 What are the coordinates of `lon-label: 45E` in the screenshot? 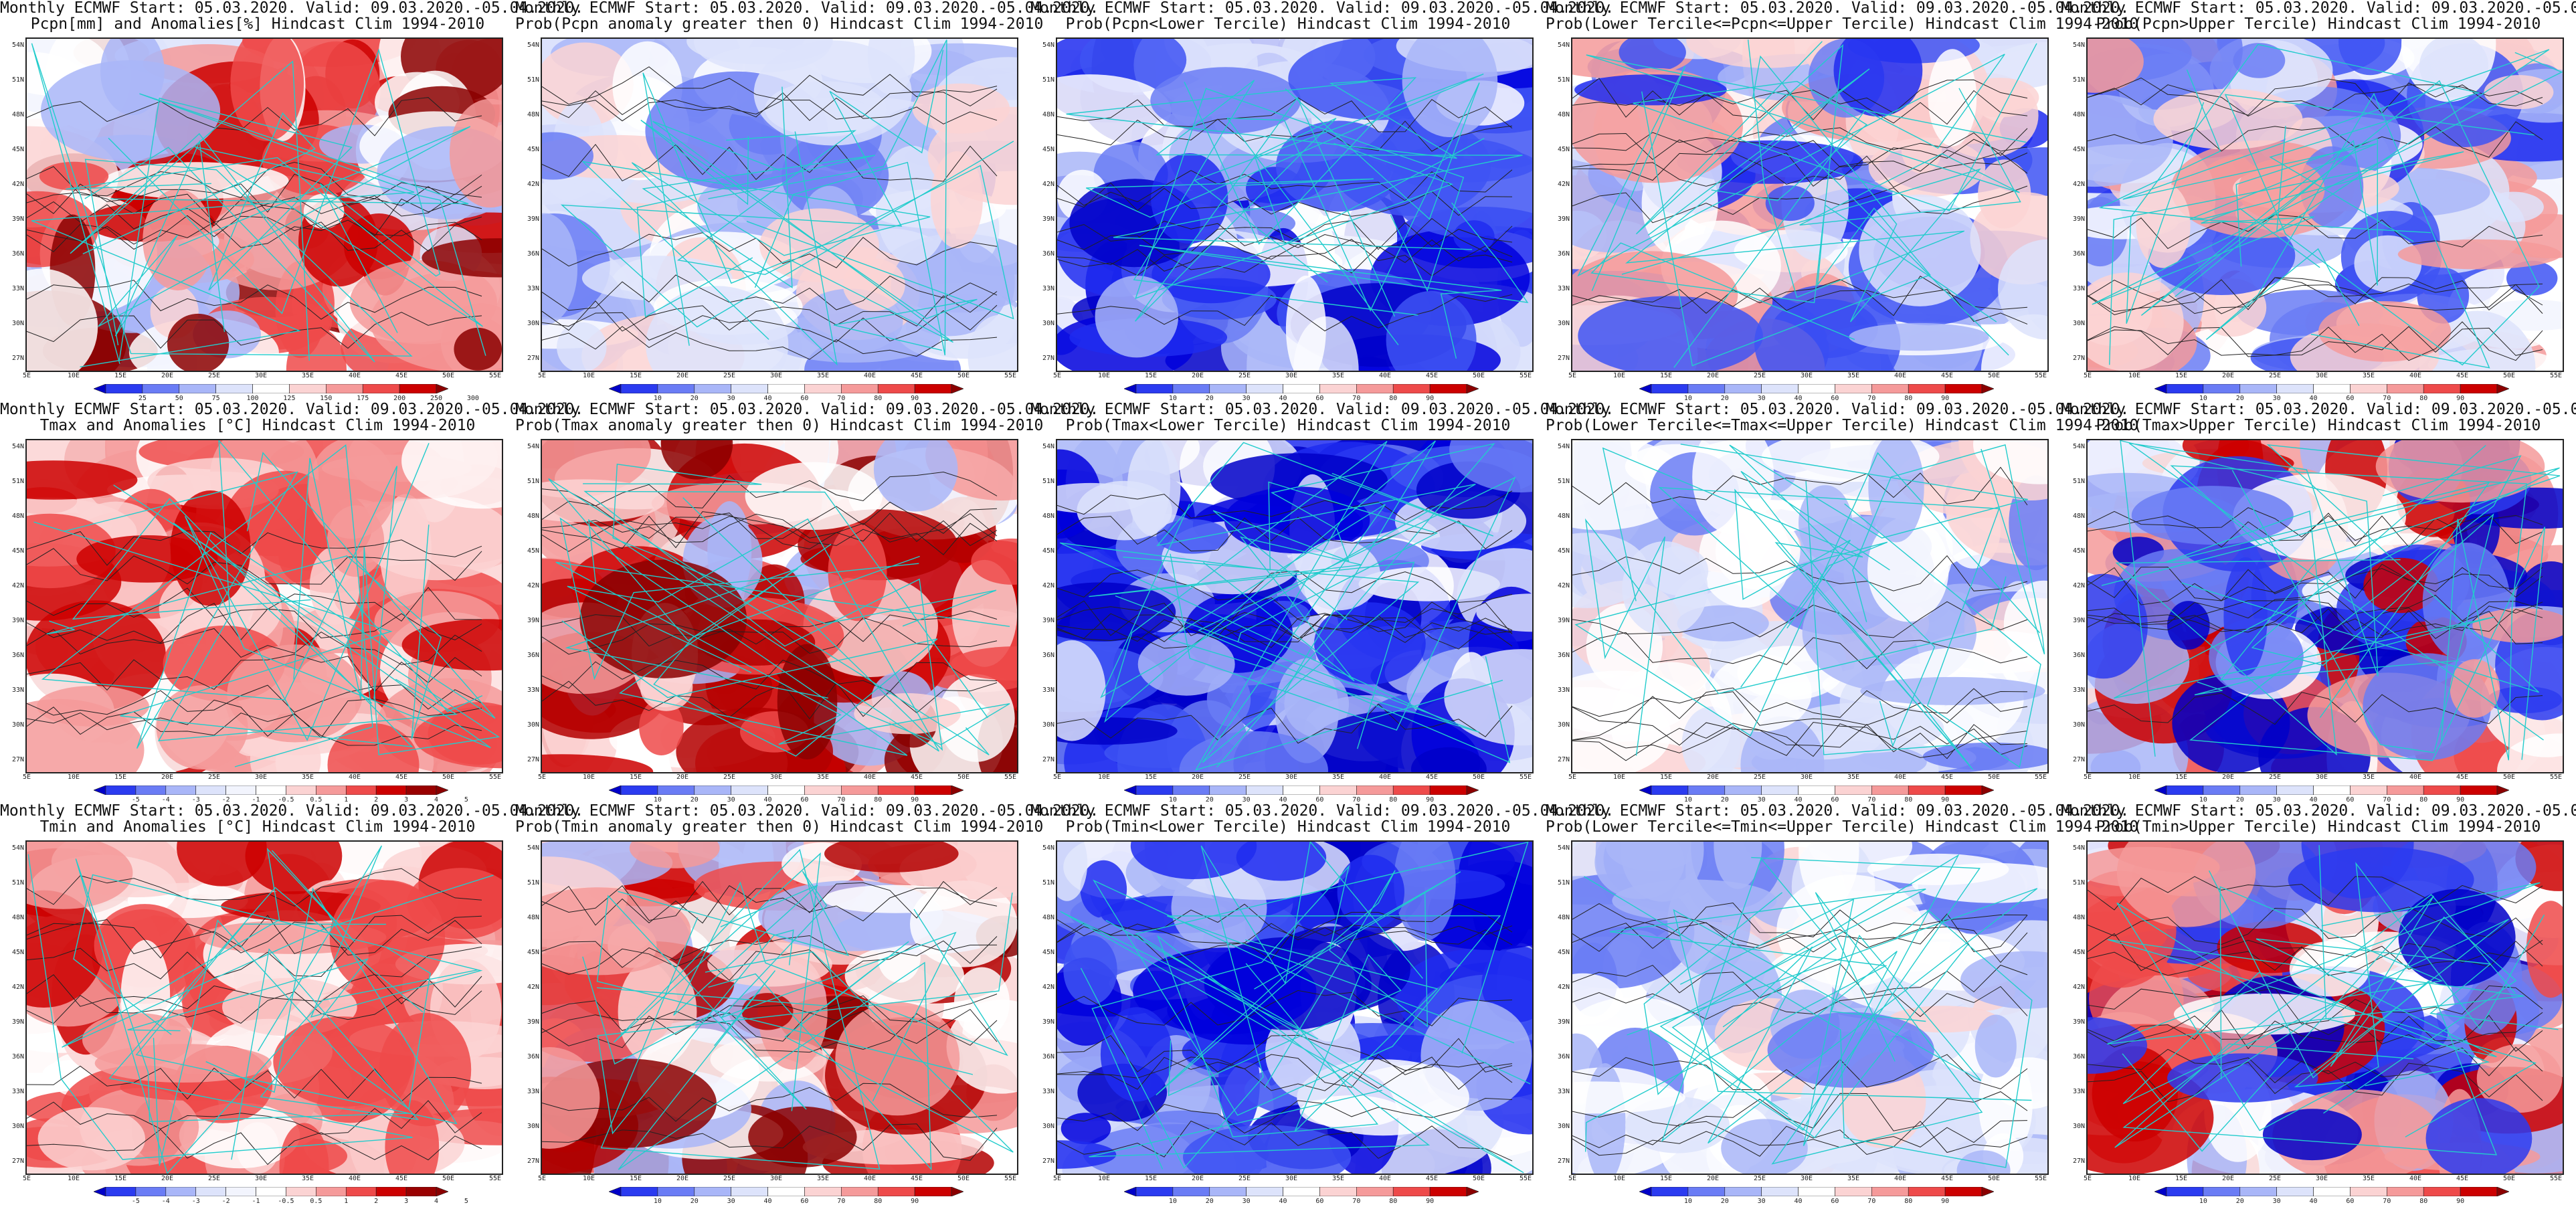 It's located at (401, 777).